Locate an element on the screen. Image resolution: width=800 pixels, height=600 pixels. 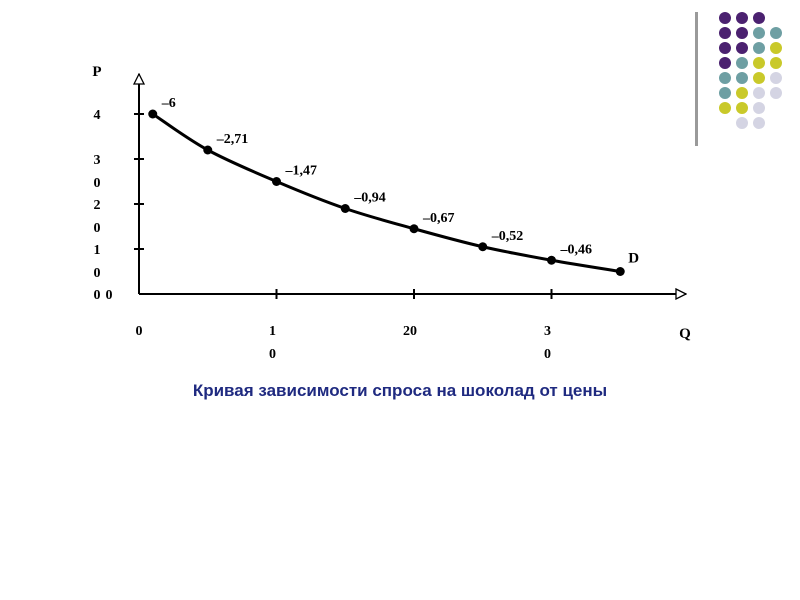
elasticity-label: –2,71 is located at coordinates (232, 139).